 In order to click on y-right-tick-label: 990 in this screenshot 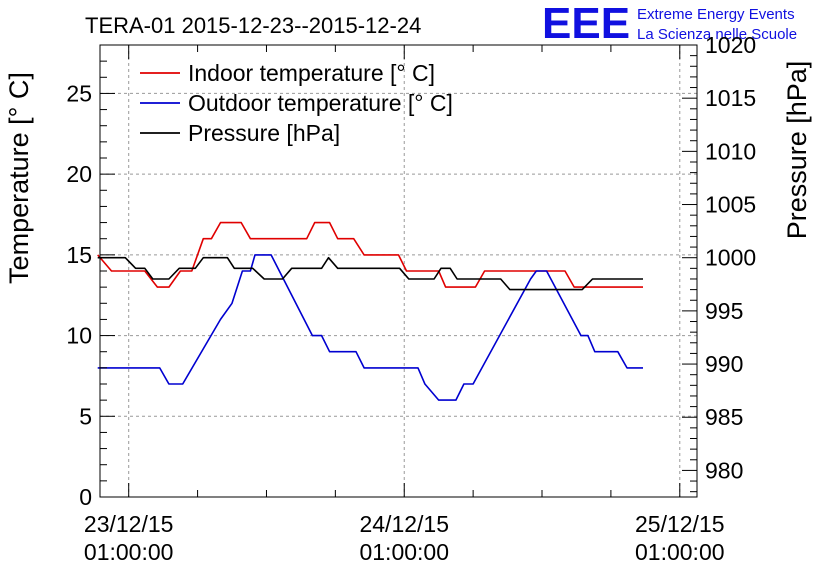, I will do `click(724, 364)`.